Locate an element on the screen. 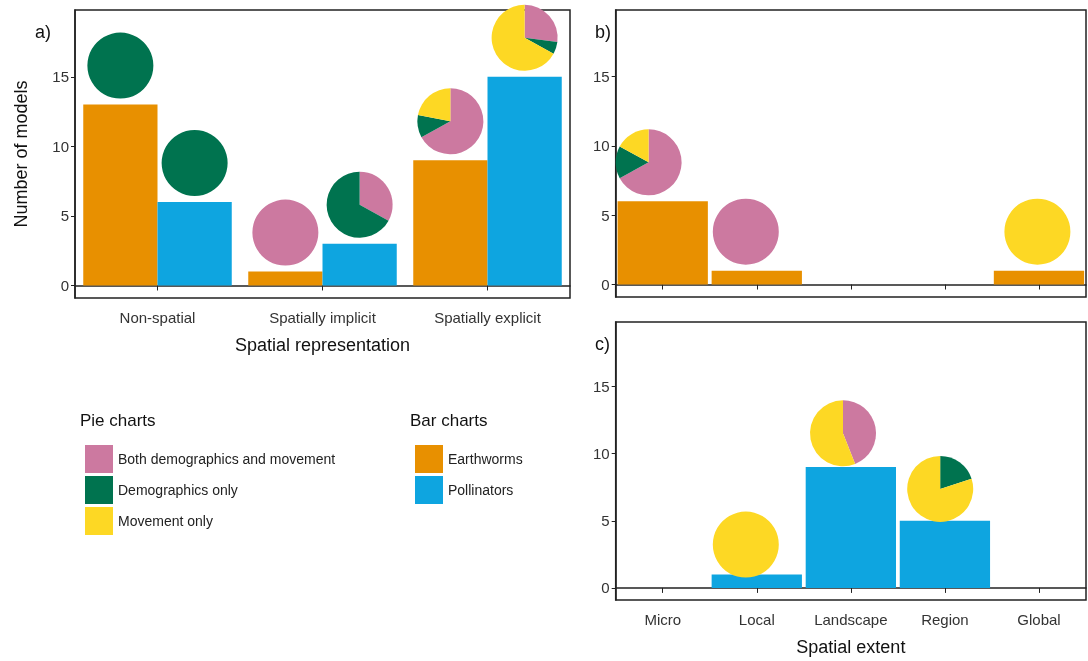  text: a) is located at coordinates (43, 32).